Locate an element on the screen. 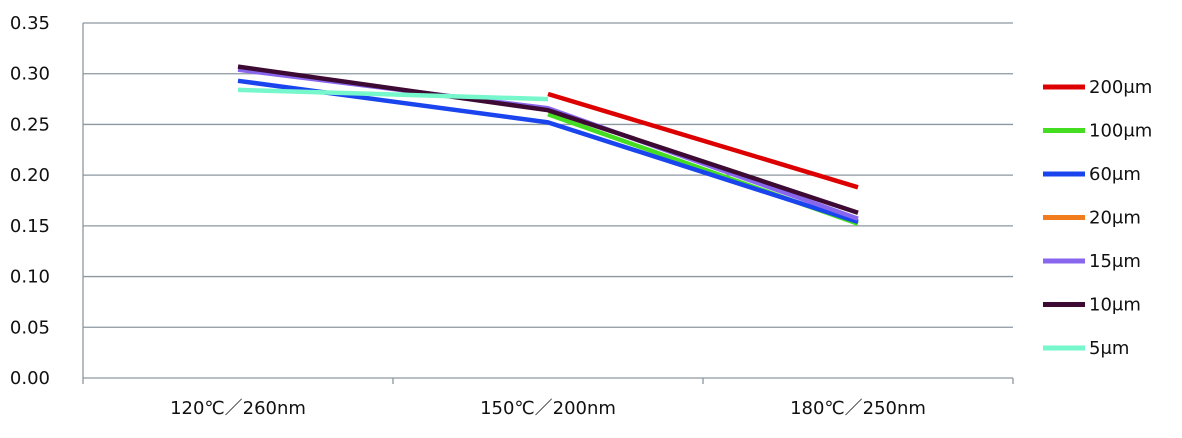 This screenshot has height=438, width=1182. x-tick-label: 180℃／250nm is located at coordinates (858, 408).